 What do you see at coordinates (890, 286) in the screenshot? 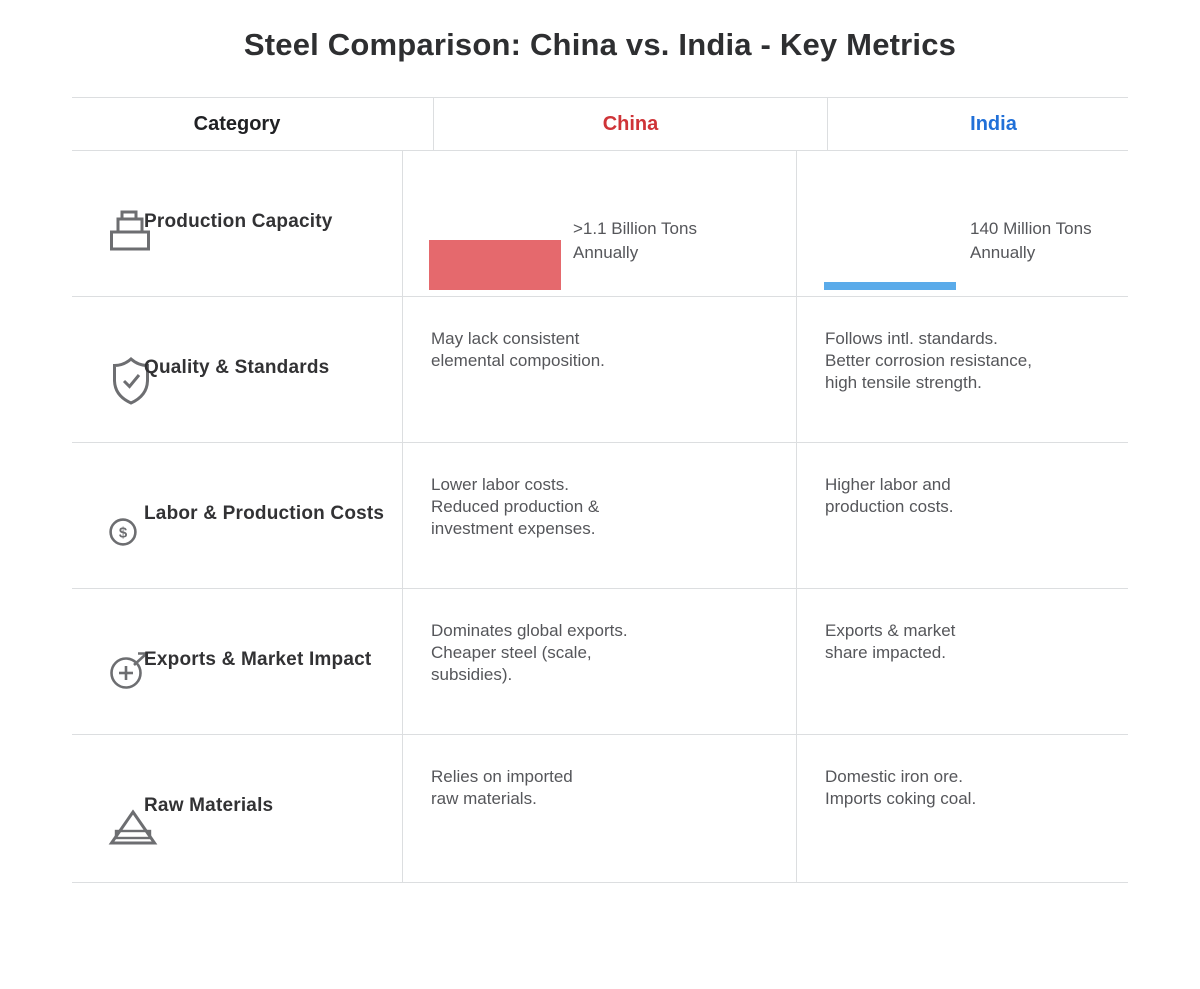
I see `india-capacity-bar` at bounding box center [890, 286].